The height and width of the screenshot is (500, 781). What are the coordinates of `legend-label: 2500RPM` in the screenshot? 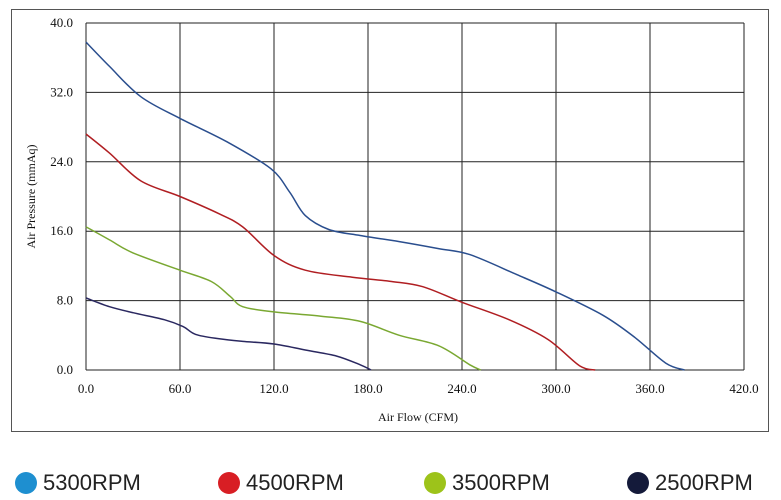 It's located at (704, 482).